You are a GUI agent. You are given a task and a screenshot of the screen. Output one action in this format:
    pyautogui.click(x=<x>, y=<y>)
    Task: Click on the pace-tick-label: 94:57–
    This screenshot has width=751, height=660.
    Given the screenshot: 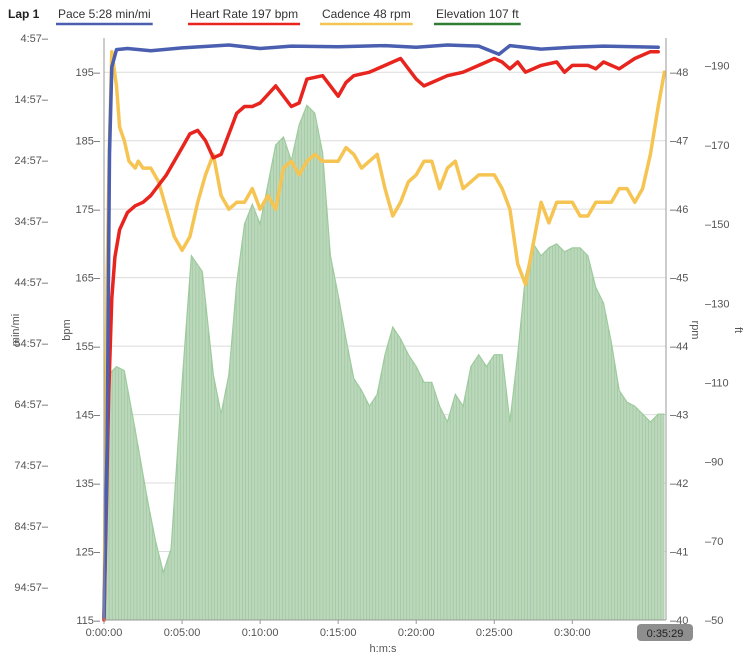 What is the action you would take?
    pyautogui.click(x=31, y=588)
    